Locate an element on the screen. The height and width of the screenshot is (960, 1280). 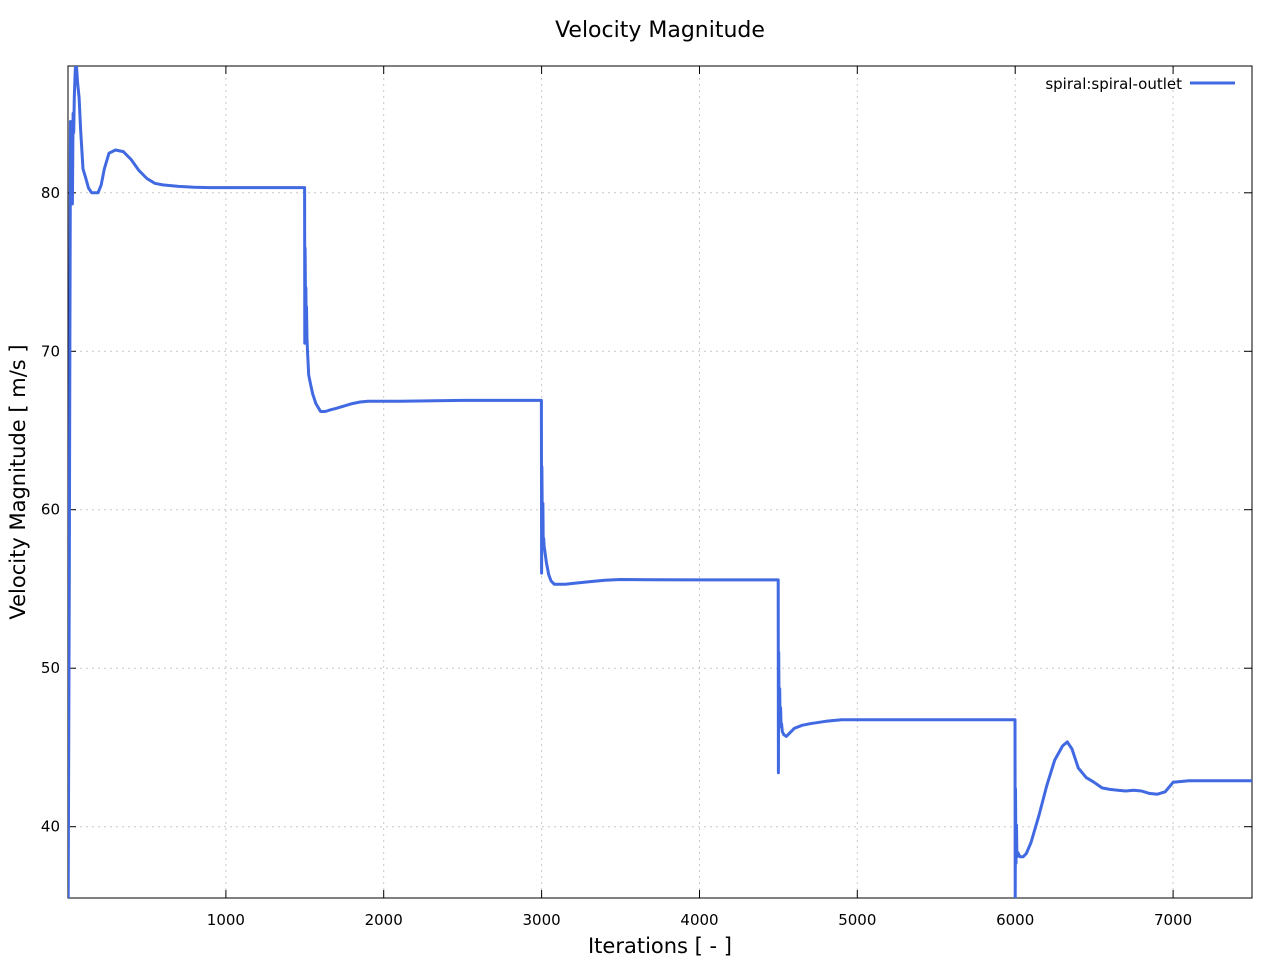
y-tick-label: 80 is located at coordinates (50, 193).